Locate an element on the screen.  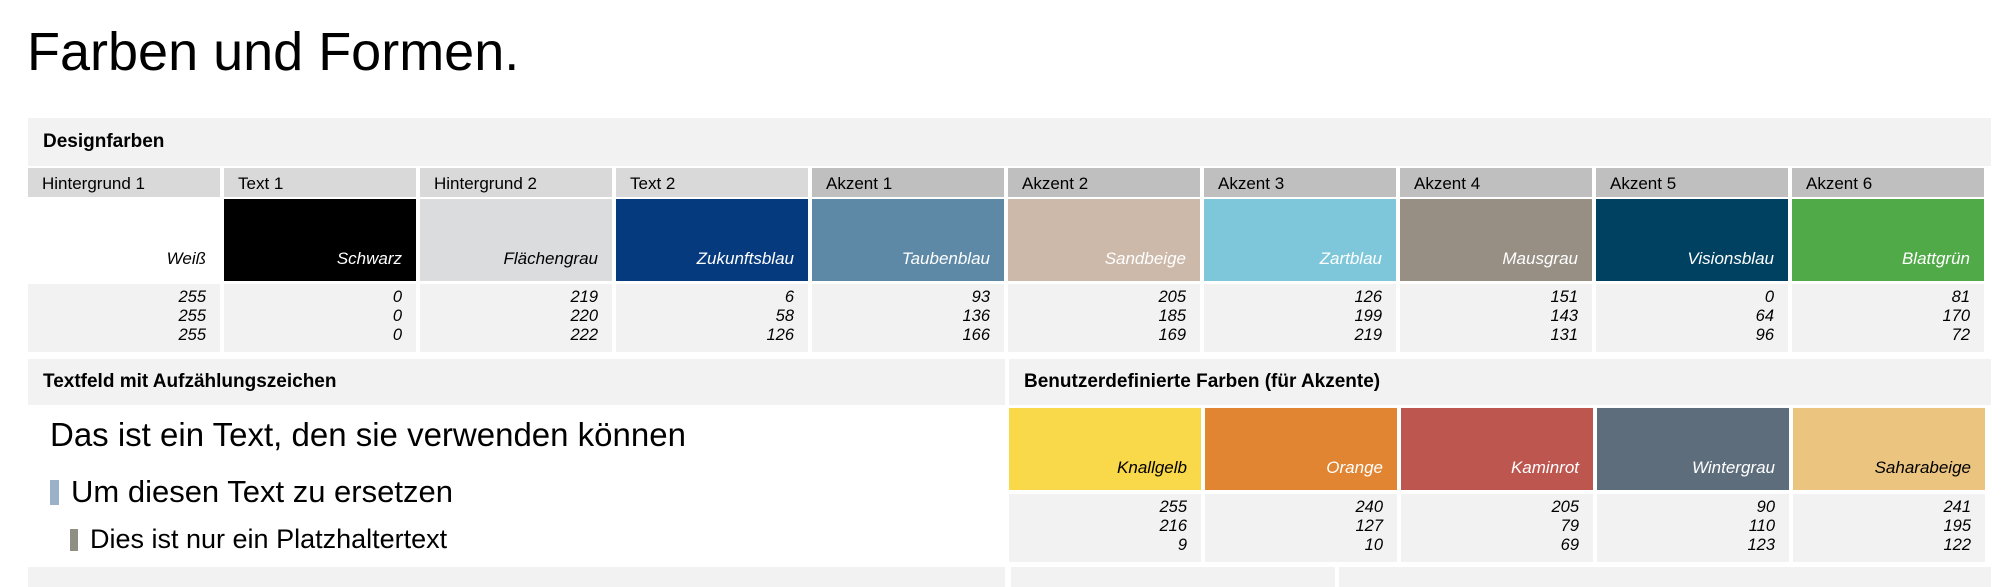
rgb-value: 216 is located at coordinates (1173, 526).